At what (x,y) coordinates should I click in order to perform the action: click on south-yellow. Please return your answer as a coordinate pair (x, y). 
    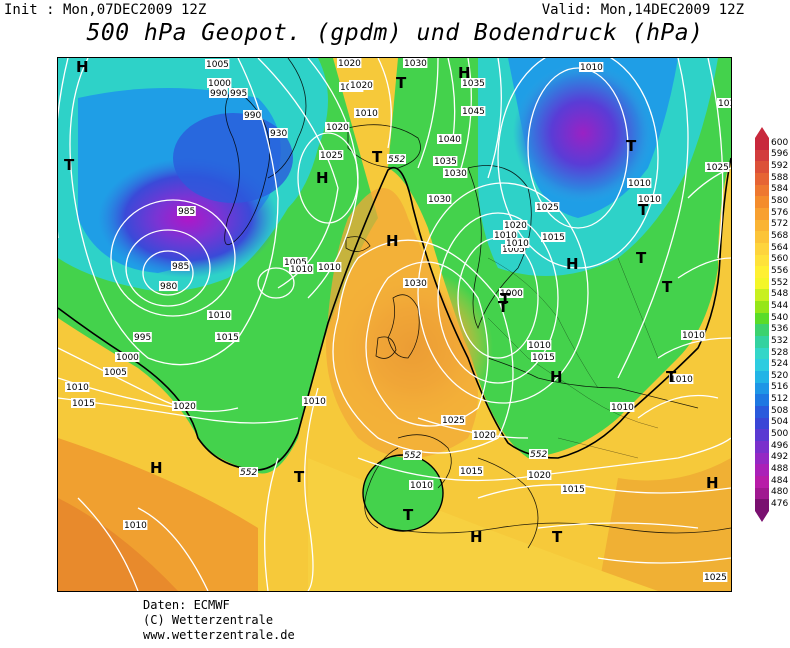
    Looking at the image, I should click on (483, 524).